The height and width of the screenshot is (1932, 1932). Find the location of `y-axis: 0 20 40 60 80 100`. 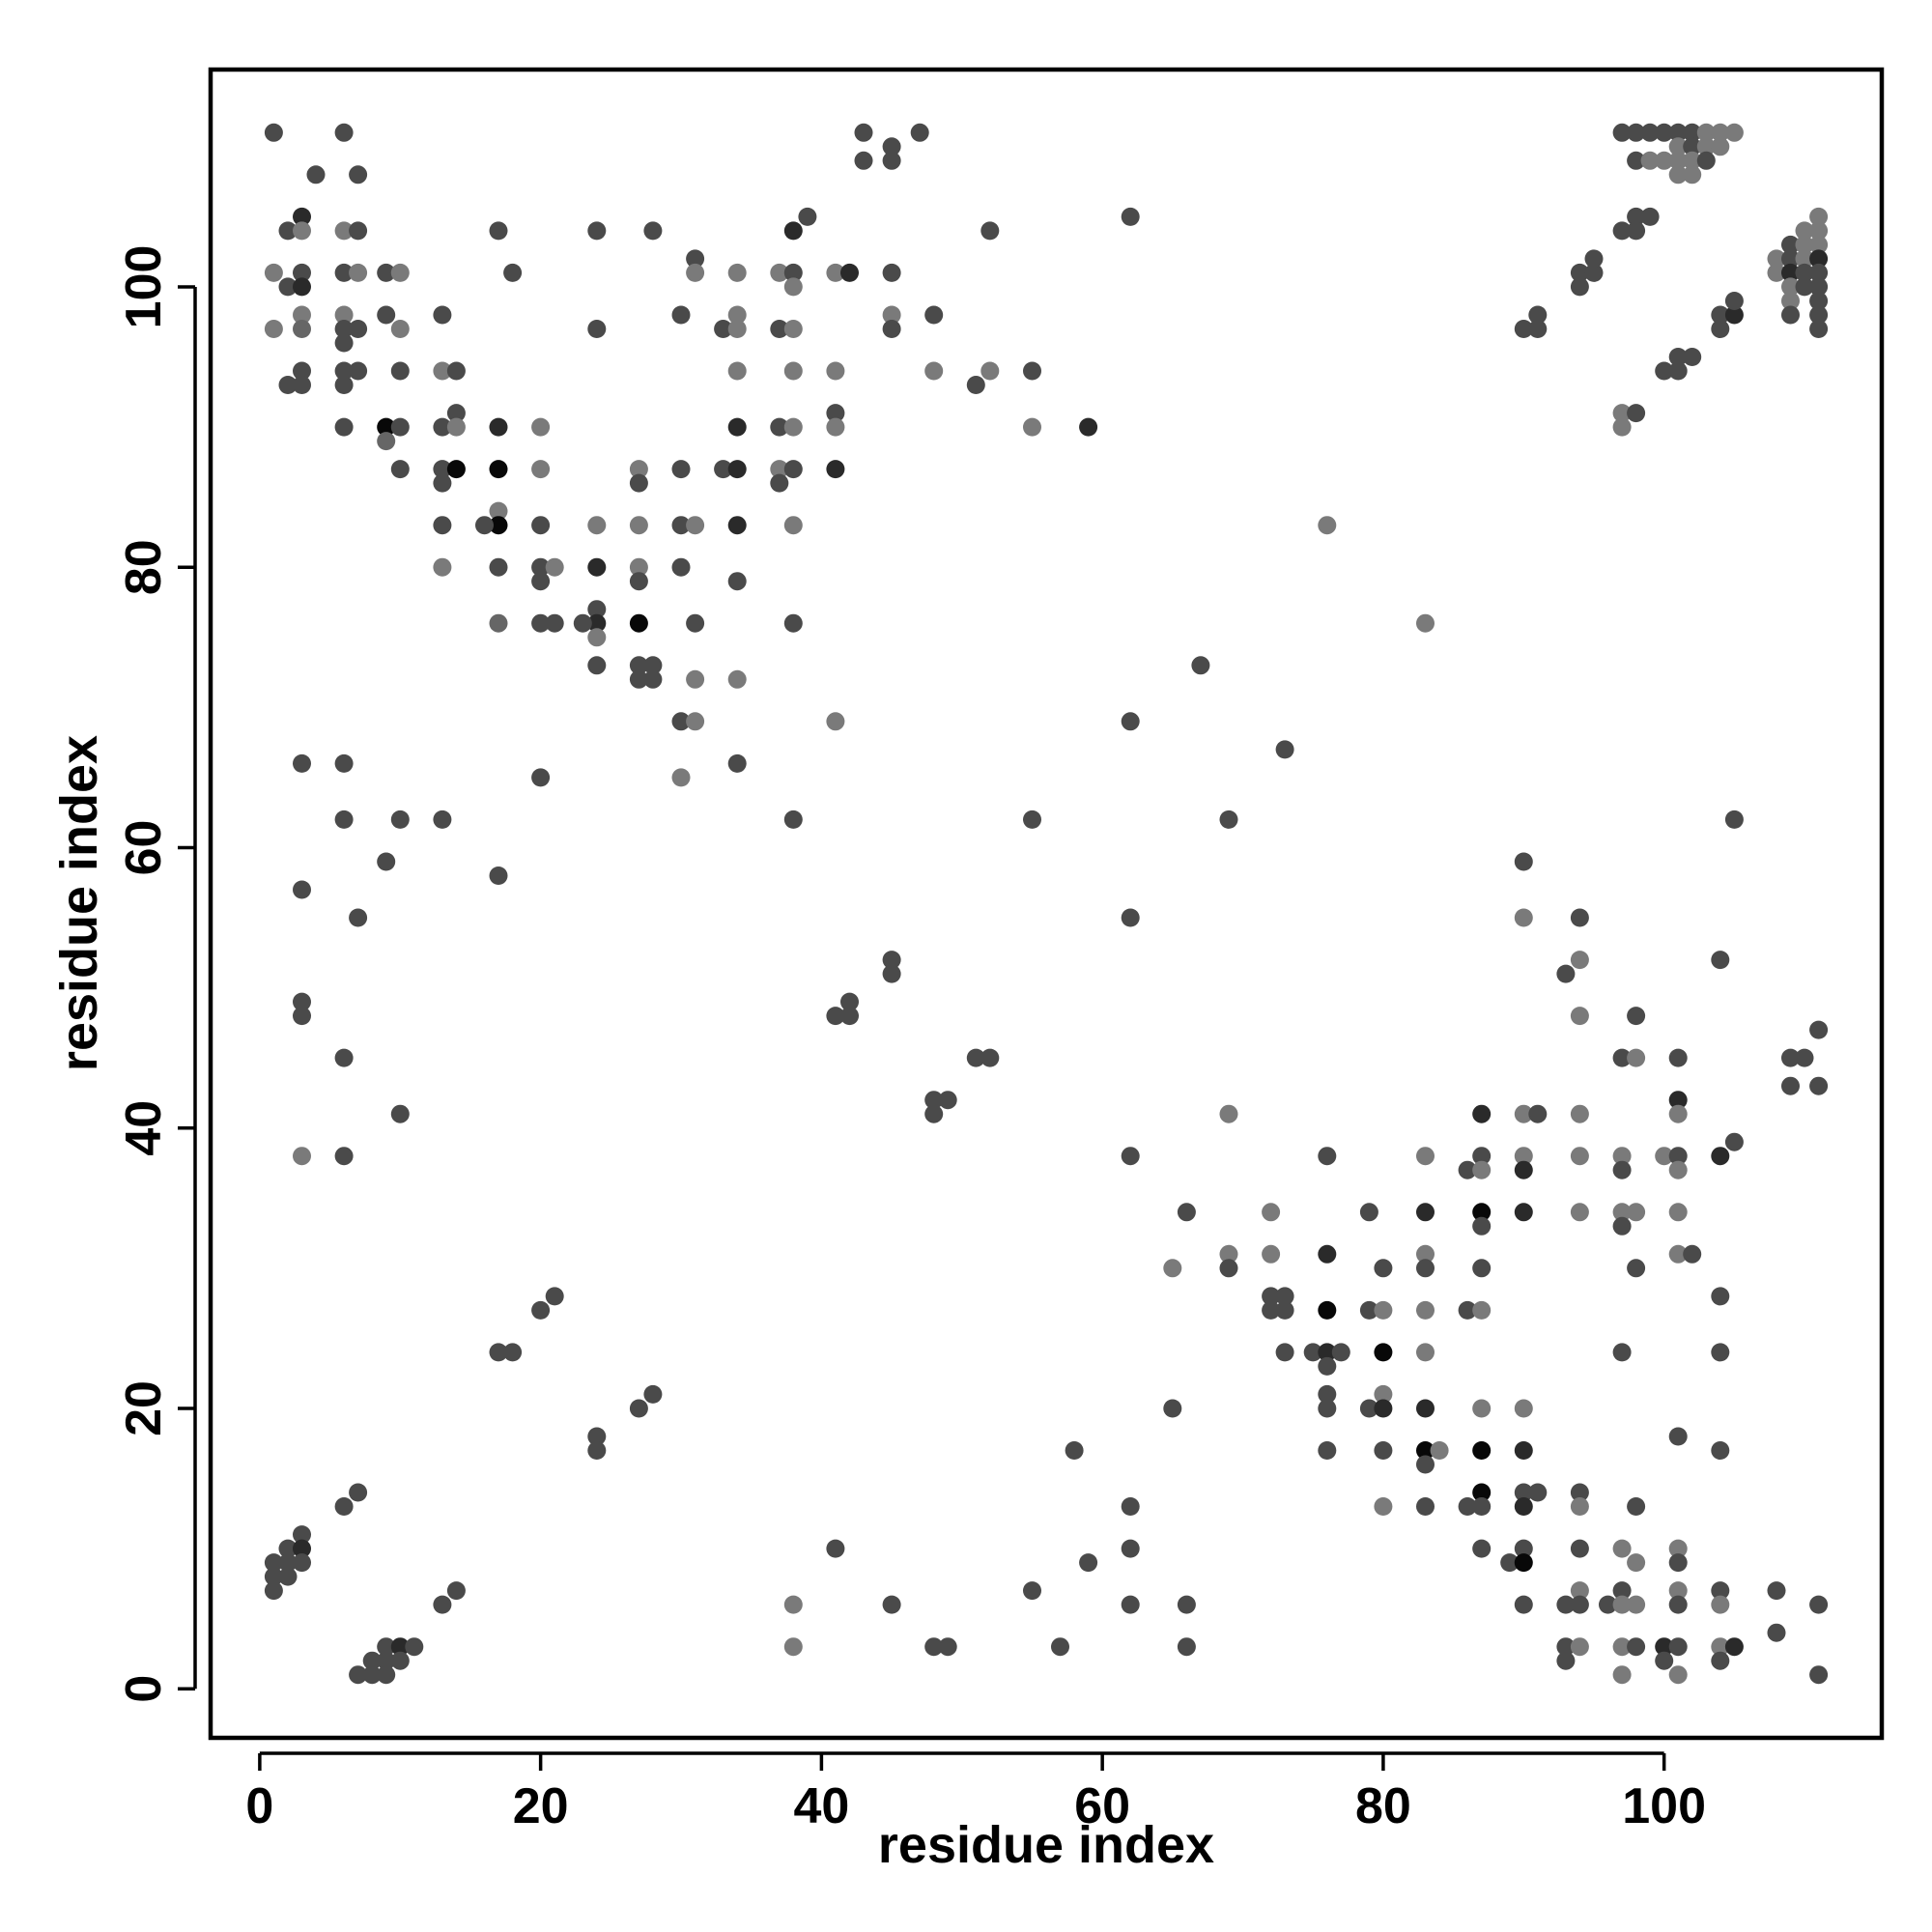

y-axis: 0 20 40 60 80 100 is located at coordinates (156, 974).